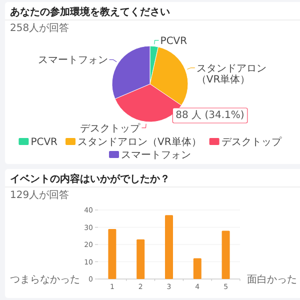 The image size is (300, 300). I want to click on legend-label: スタンドアロン（VR単体）, so click(140, 142).